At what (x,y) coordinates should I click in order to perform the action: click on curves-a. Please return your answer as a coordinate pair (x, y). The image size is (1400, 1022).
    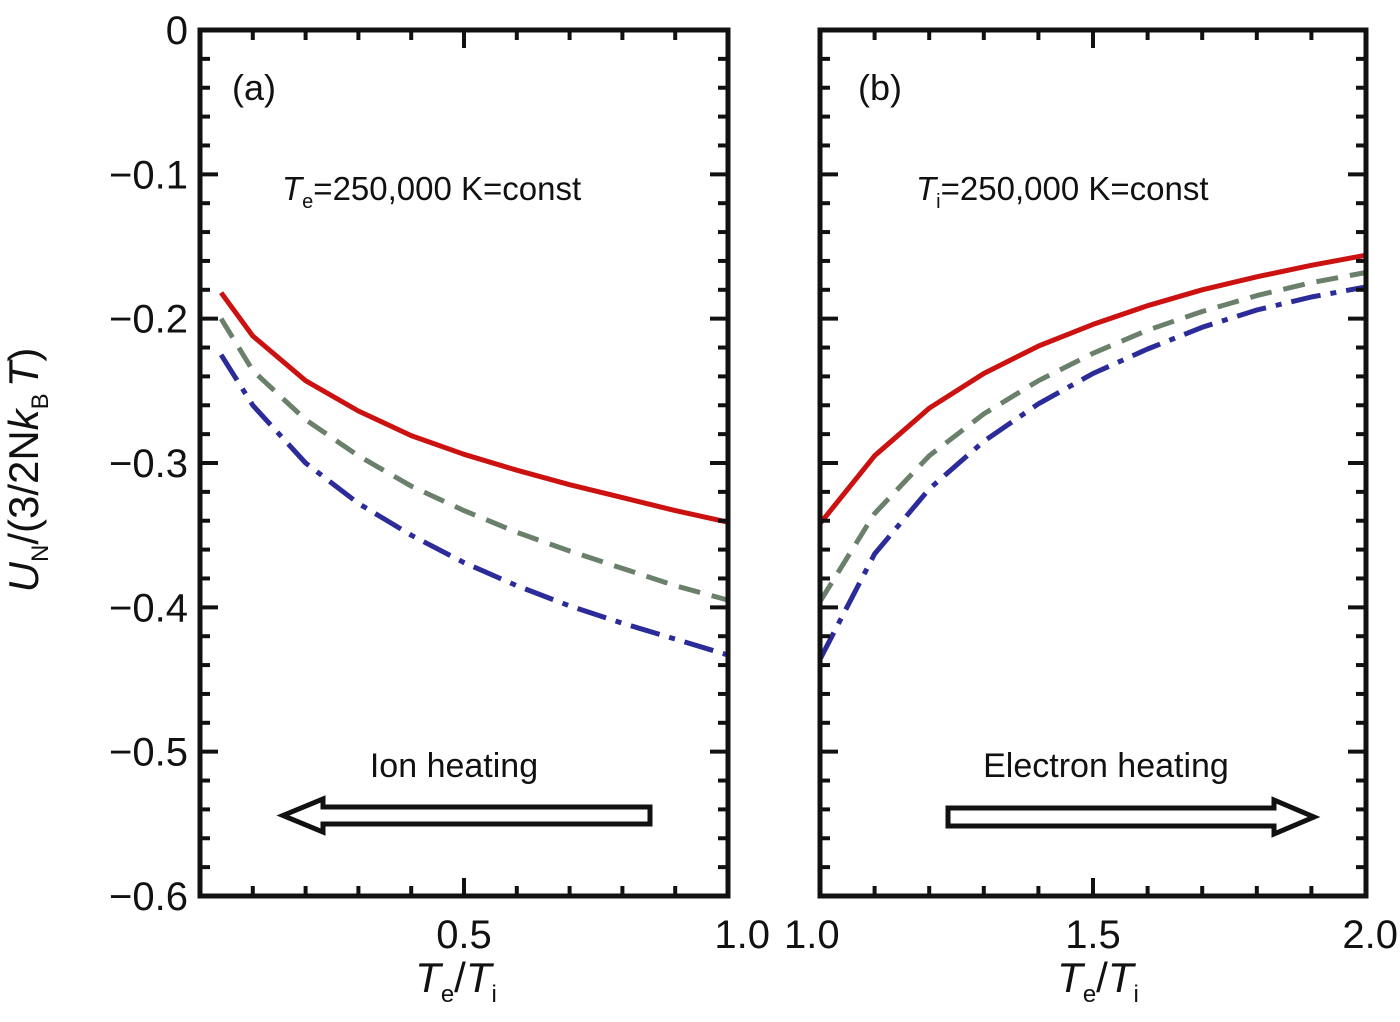
    Looking at the image, I should click on (473, 474).